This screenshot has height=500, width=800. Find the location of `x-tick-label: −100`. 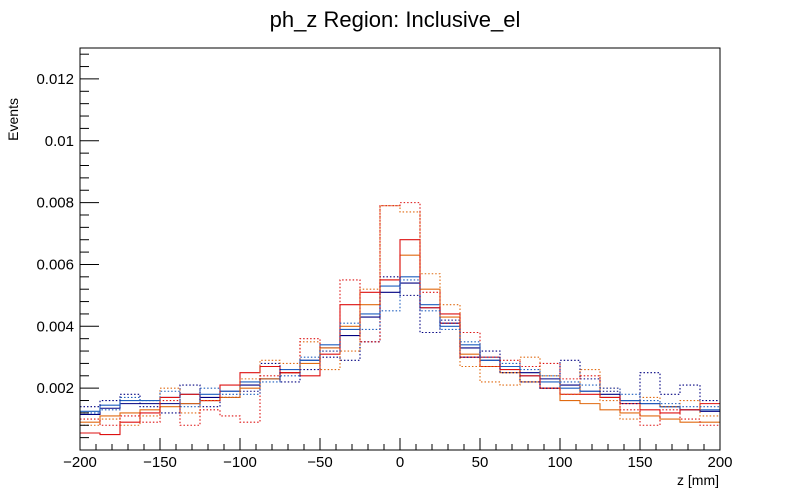

x-tick-label: −100 is located at coordinates (240, 462).